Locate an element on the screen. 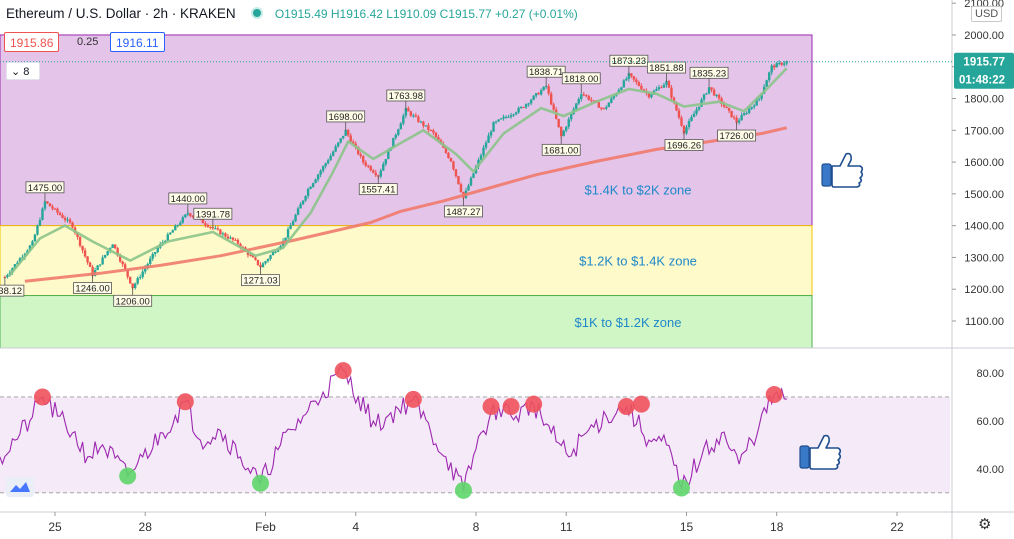 This screenshot has height=539, width=1014. thumb-hand is located at coordinates (847, 170).